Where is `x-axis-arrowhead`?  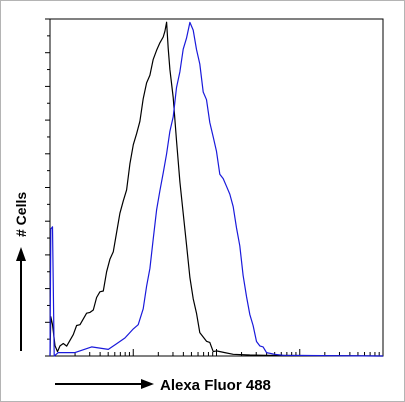 x-axis-arrowhead is located at coordinates (147, 384).